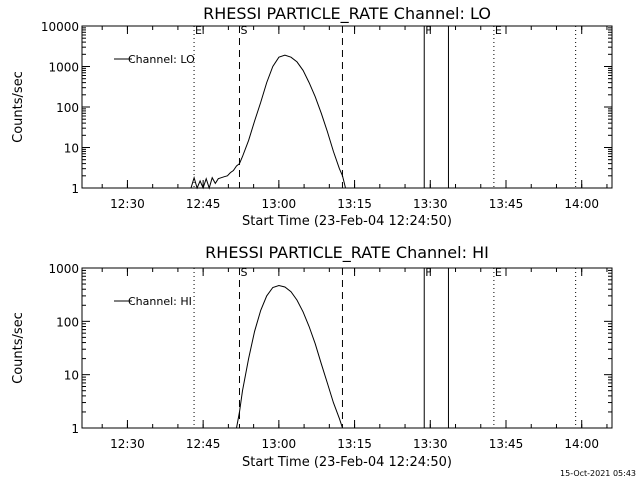  What do you see at coordinates (598, 473) in the screenshot?
I see `timestamp-label: 15-Oct-2021 05:43` at bounding box center [598, 473].